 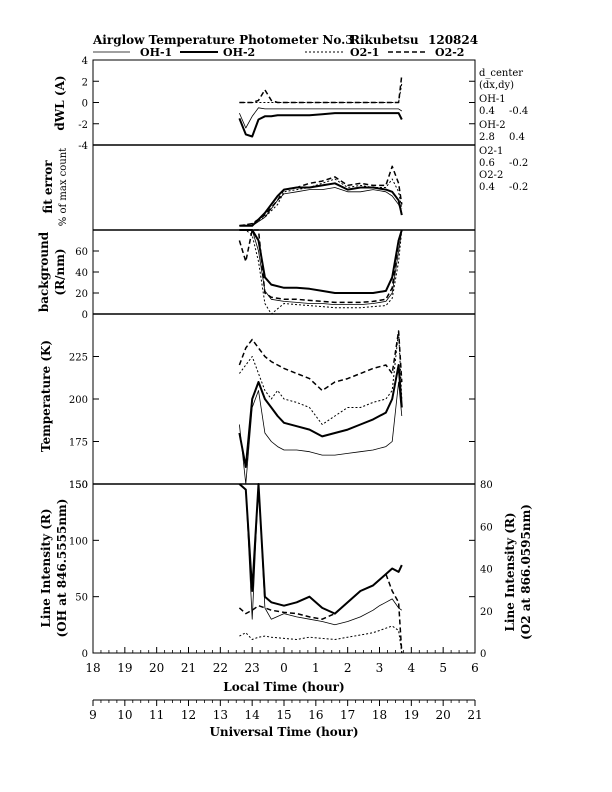 What do you see at coordinates (283, 687) in the screenshot?
I see `local-time-label: Local Time (hour)` at bounding box center [283, 687].